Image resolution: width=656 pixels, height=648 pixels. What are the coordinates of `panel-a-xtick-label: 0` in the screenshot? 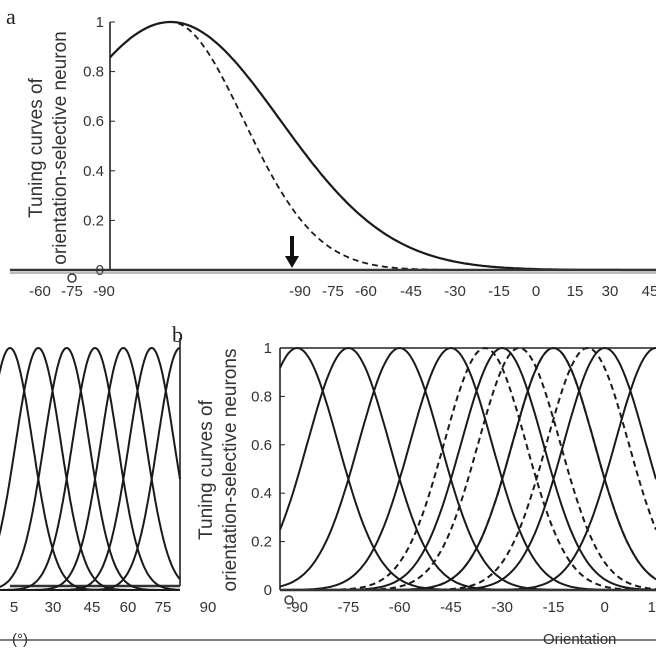 It's located at (536, 291).